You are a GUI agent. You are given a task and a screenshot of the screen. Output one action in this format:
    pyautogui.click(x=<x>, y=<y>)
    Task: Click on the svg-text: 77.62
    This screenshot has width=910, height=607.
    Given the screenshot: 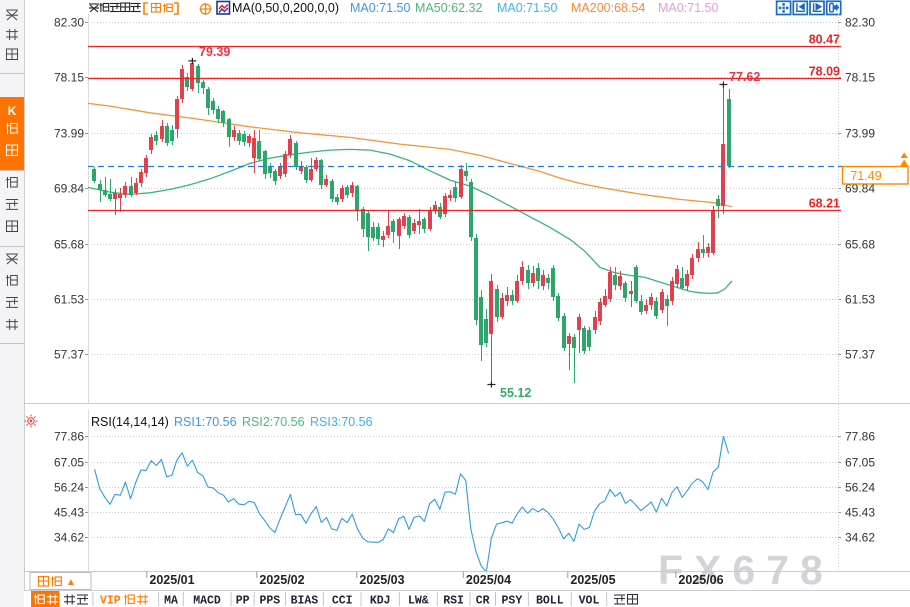 What is the action you would take?
    pyautogui.click(x=744, y=77)
    